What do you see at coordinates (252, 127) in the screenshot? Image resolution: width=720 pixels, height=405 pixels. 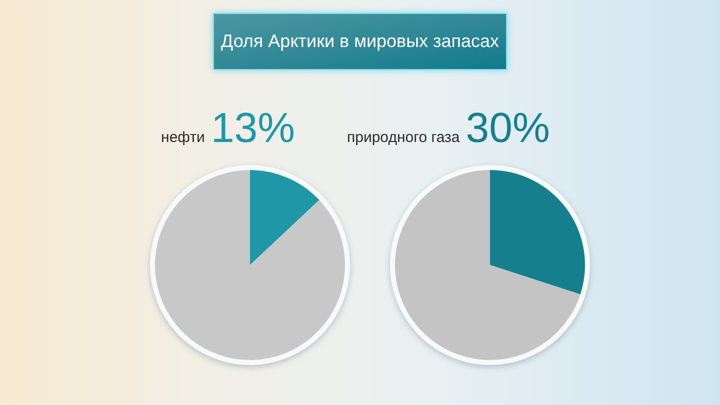 I see `data-label: 13%` at bounding box center [252, 127].